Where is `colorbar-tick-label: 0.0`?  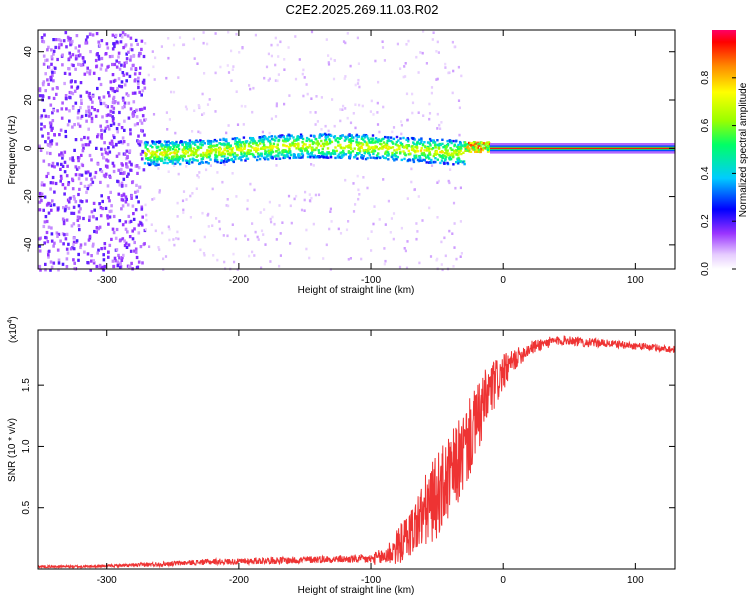
colorbar-tick-label: 0.0 is located at coordinates (705, 269).